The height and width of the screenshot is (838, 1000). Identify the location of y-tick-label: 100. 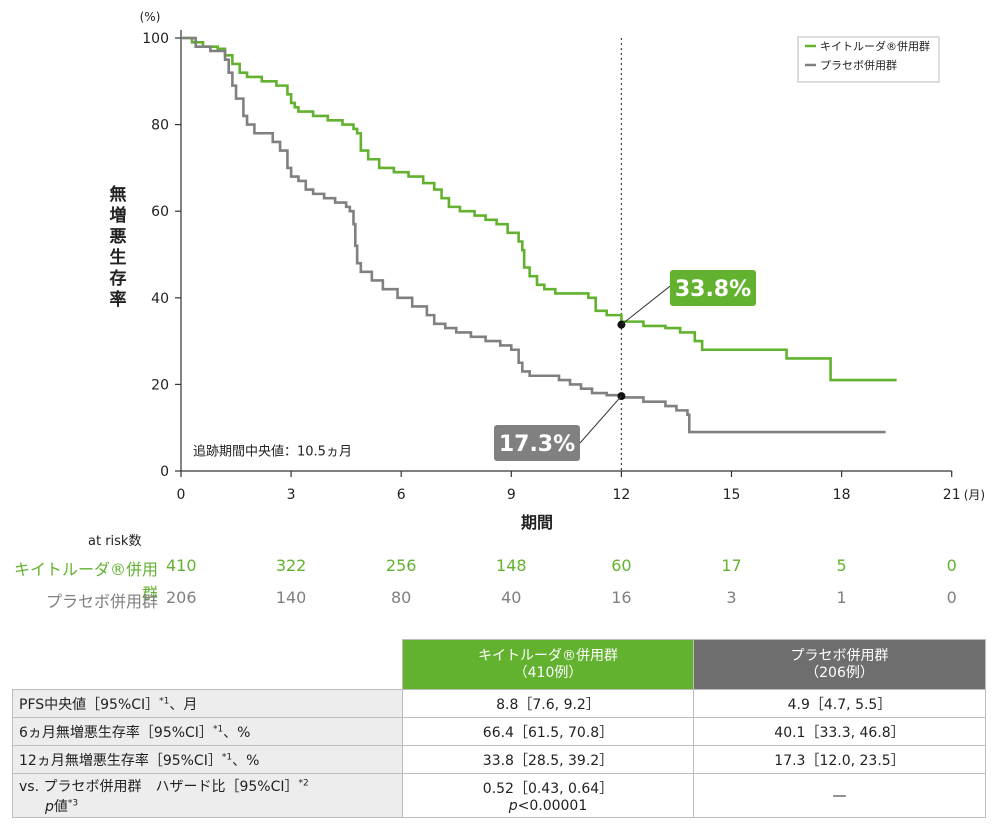
(155, 39).